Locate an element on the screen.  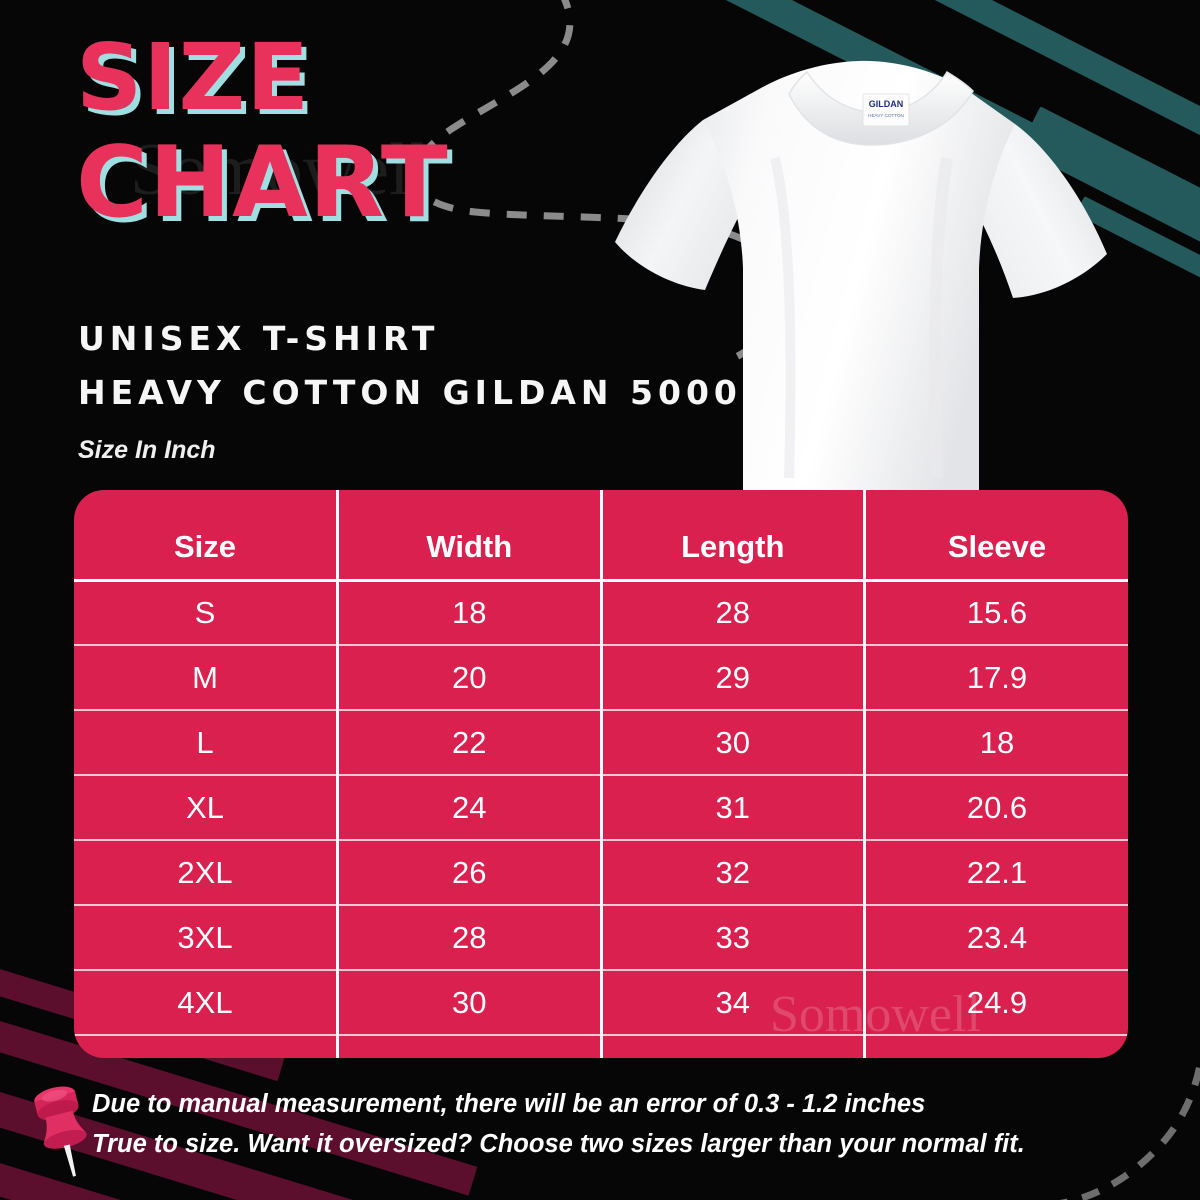
cell-width: 30 is located at coordinates (470, 1003).